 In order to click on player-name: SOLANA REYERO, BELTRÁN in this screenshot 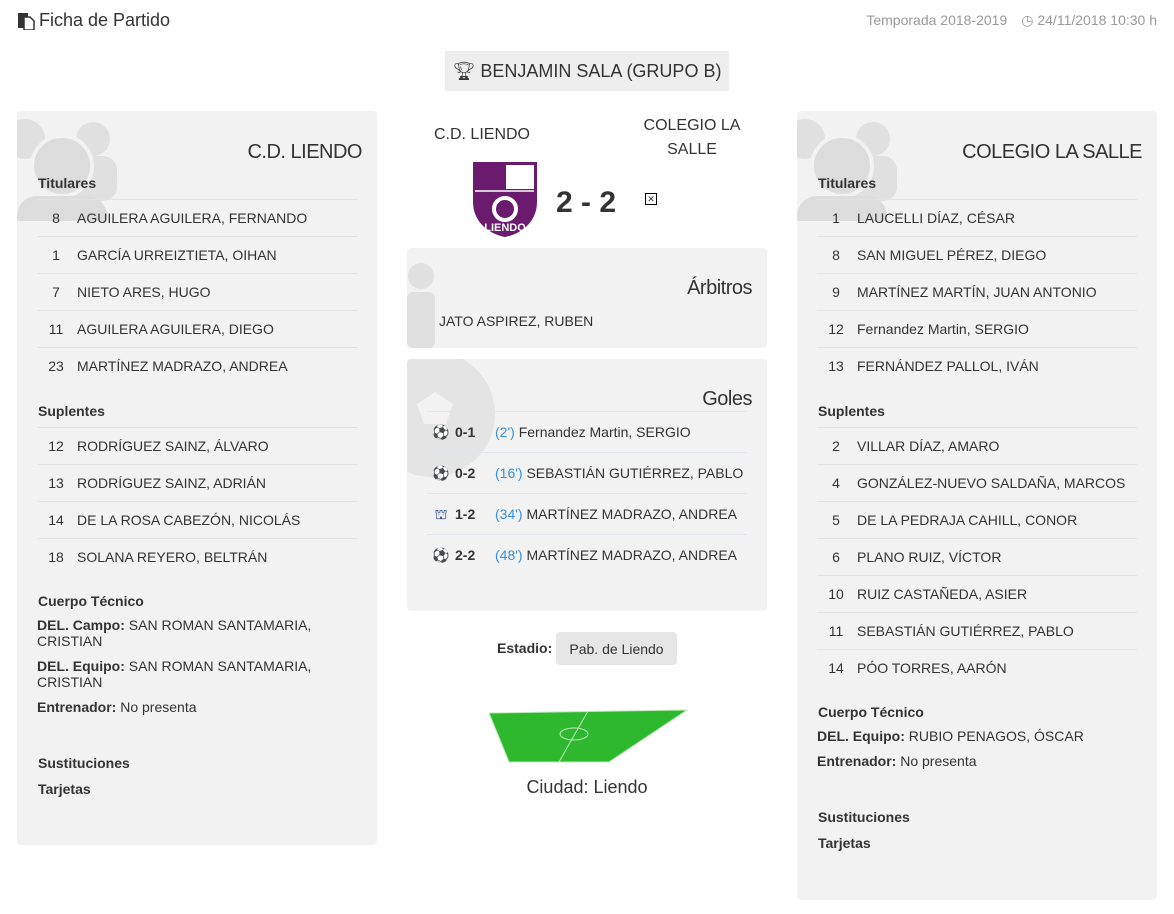, I will do `click(172, 557)`.